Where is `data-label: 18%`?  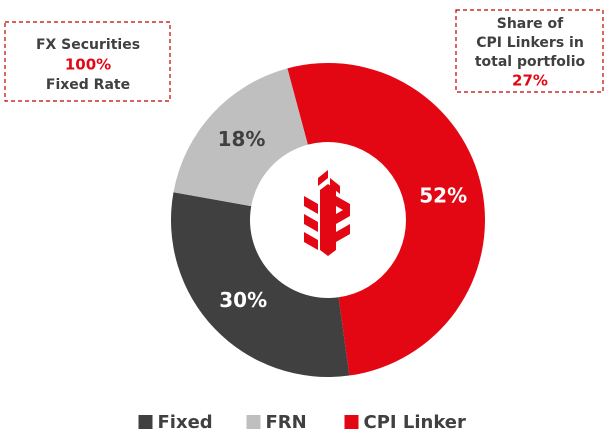
data-label: 18% is located at coordinates (242, 139).